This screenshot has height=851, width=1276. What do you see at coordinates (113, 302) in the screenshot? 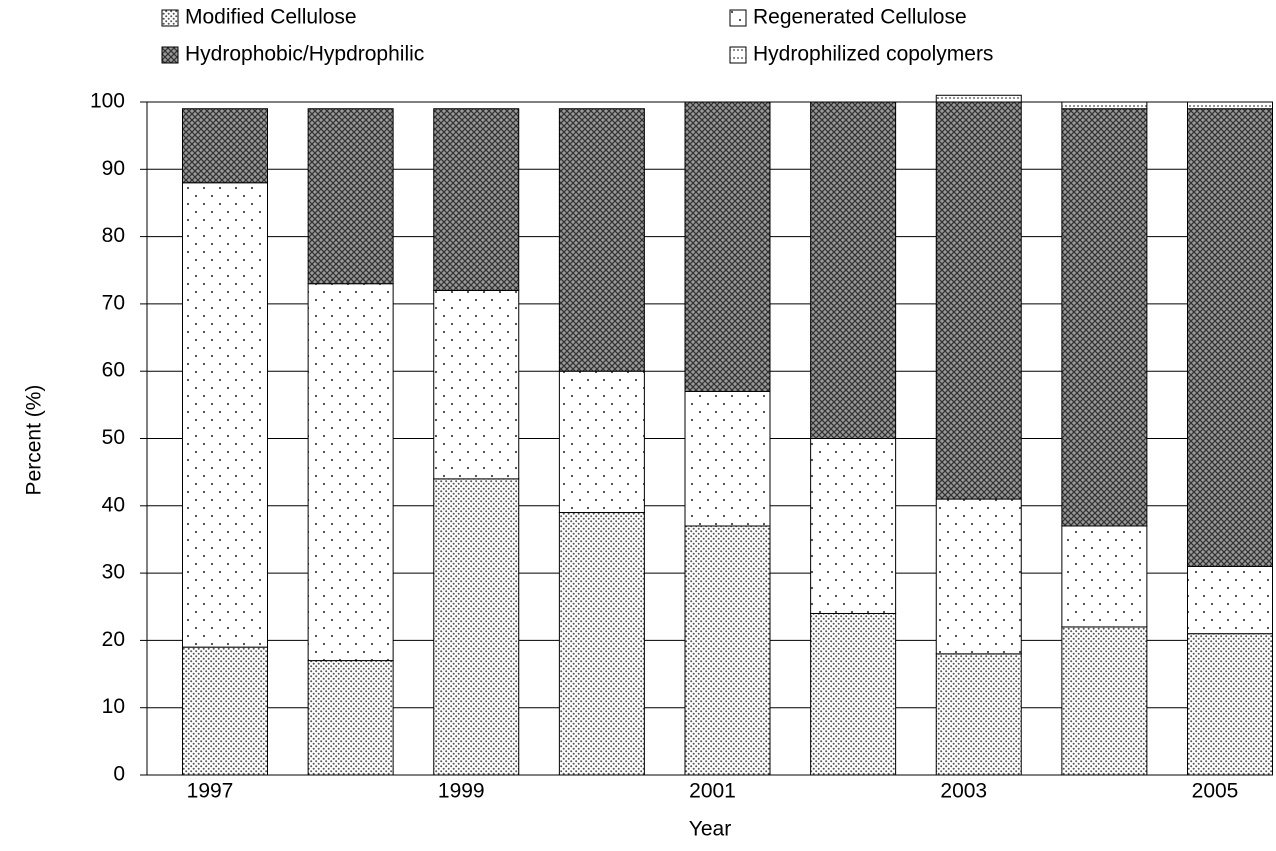
I see `y-tick-label: 70` at bounding box center [113, 302].